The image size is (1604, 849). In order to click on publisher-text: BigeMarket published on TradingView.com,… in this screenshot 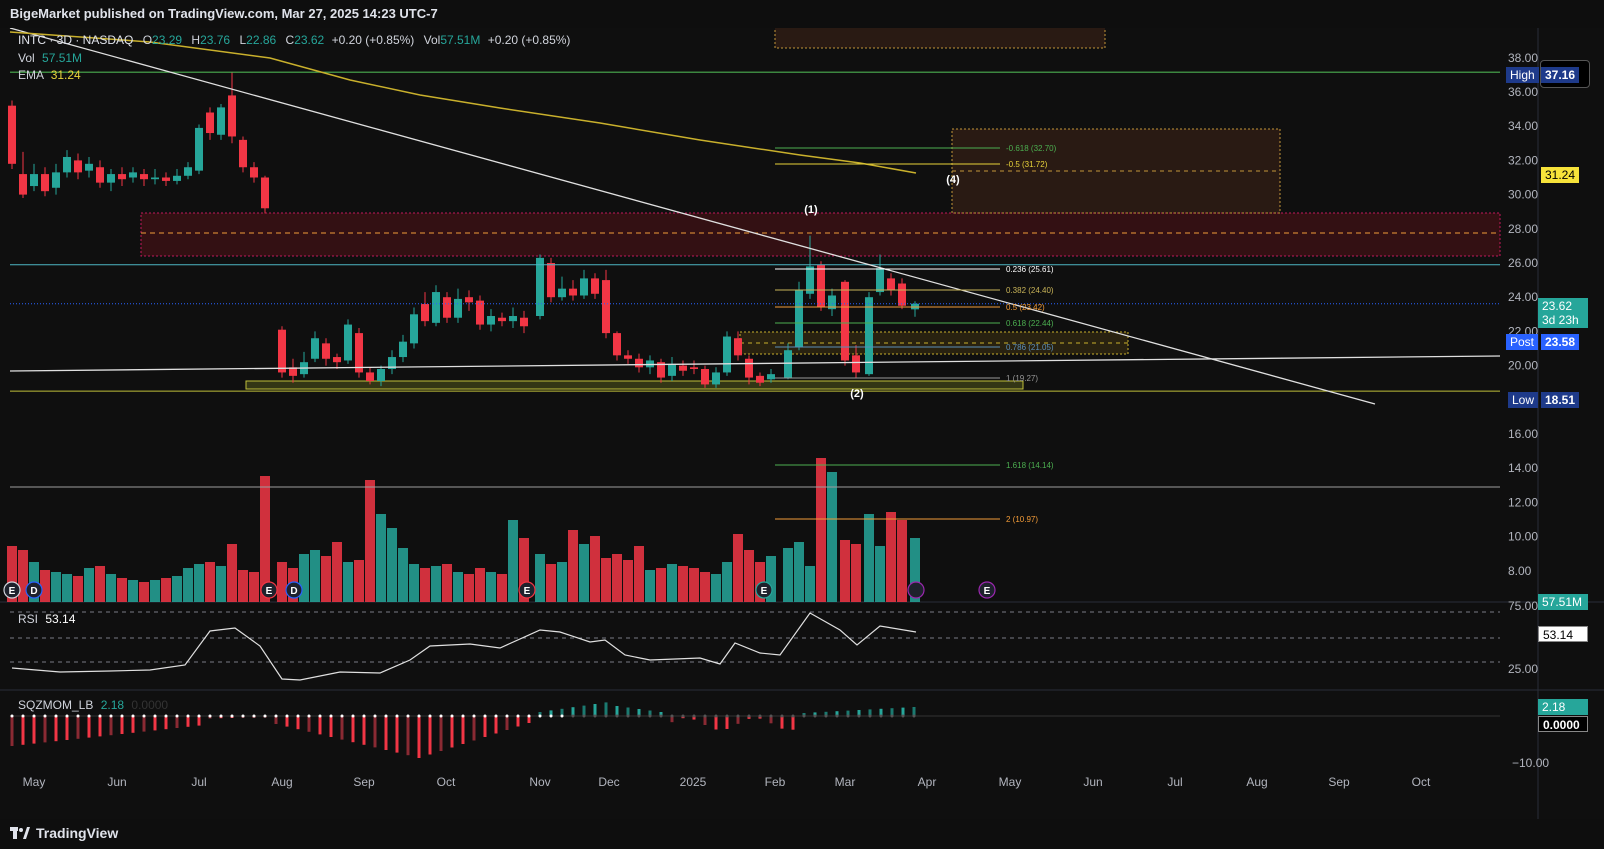, I will do `click(224, 13)`.